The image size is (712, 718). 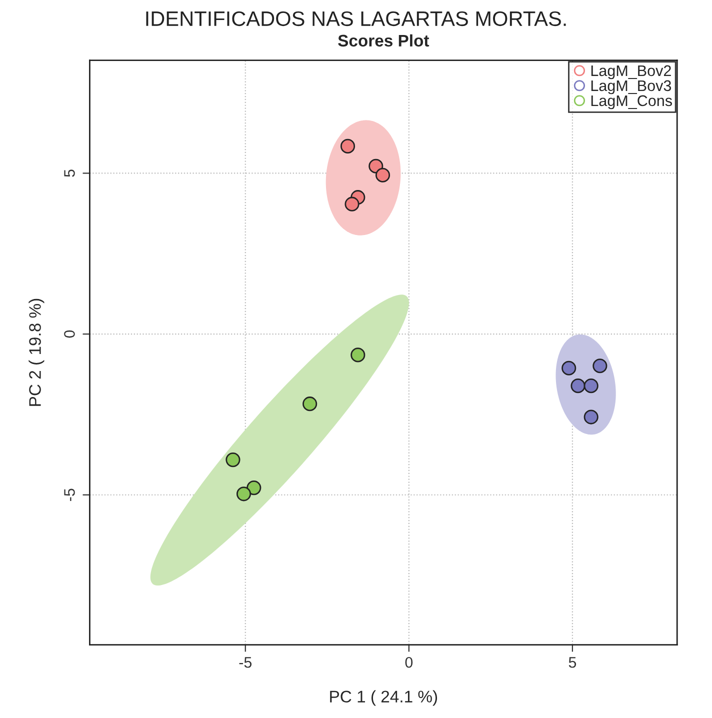 What do you see at coordinates (631, 102) in the screenshot?
I see `legend-label: LagM_Cons` at bounding box center [631, 102].